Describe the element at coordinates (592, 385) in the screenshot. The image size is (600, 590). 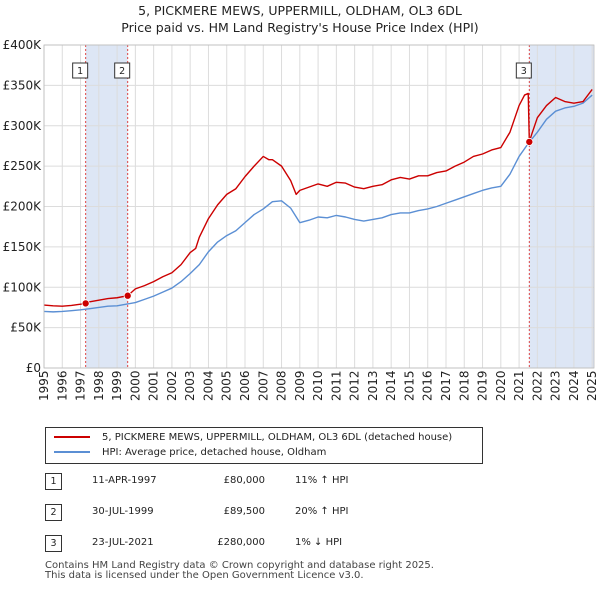
I see `x-tick-label: 2025` at that location.